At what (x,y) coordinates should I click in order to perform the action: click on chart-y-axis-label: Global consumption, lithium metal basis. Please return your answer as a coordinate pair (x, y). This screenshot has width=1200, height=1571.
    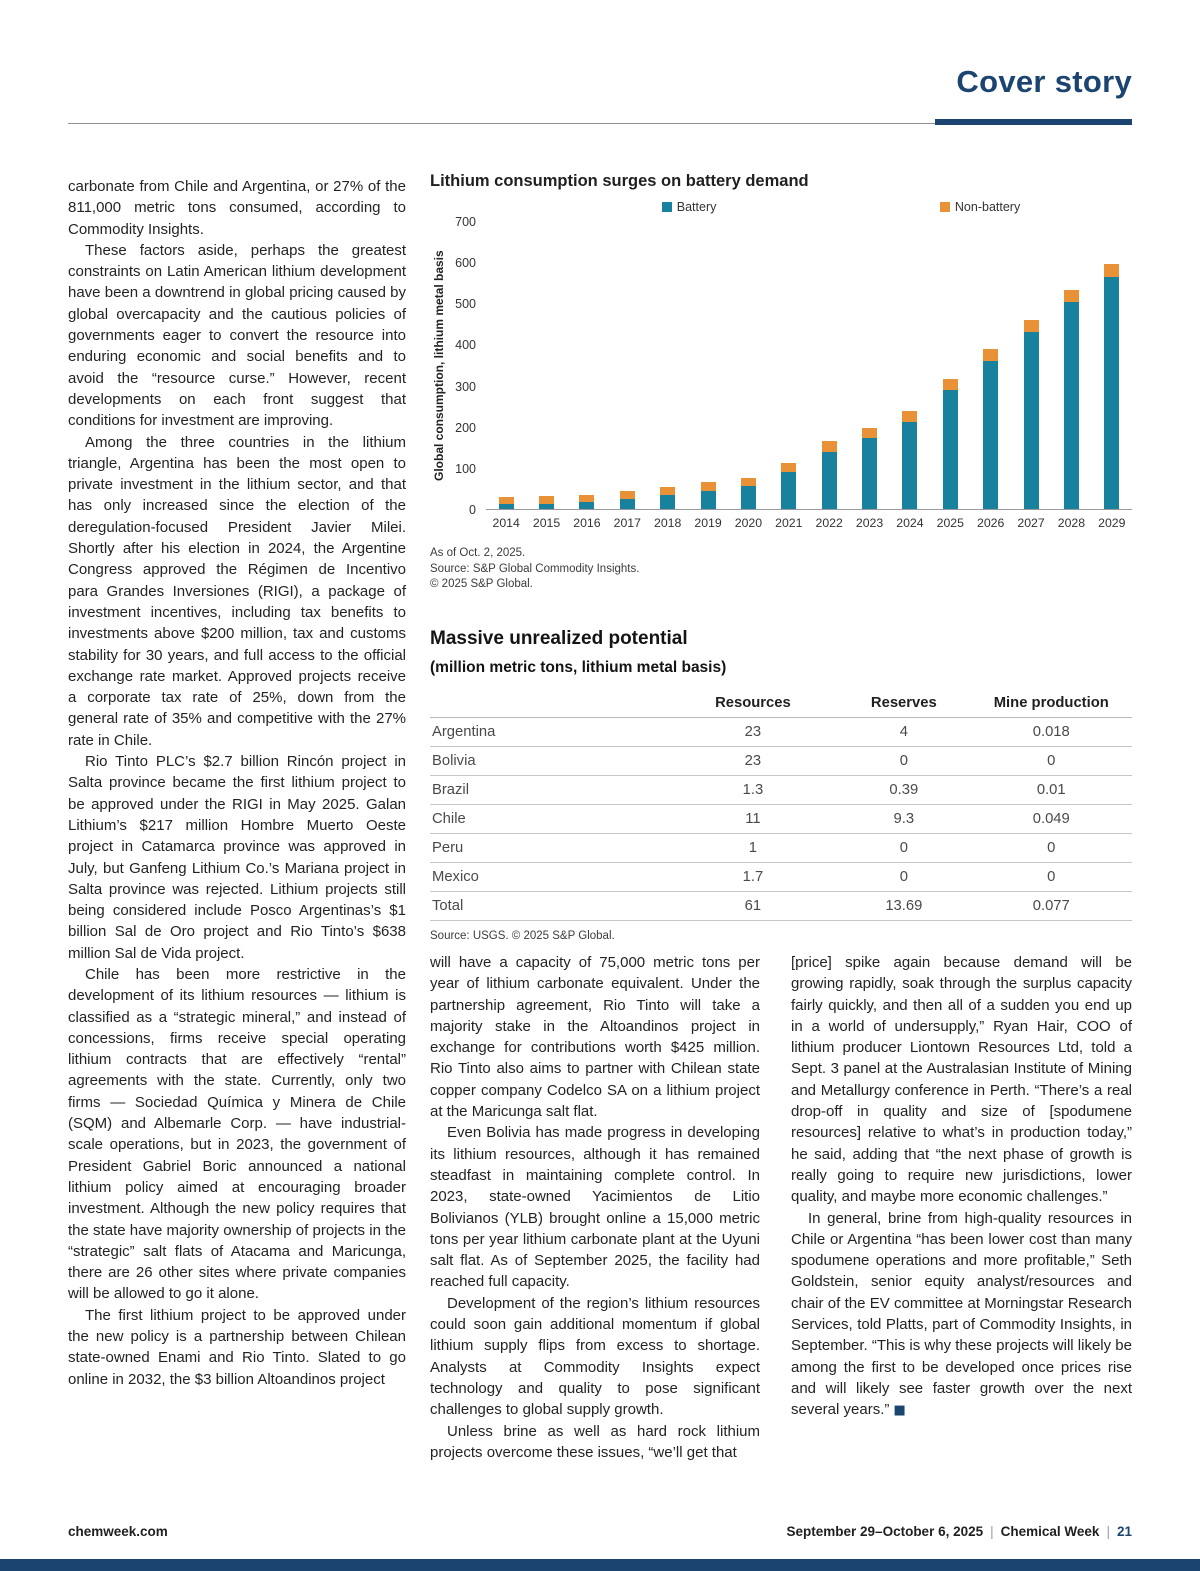
    Looking at the image, I should click on (439, 366).